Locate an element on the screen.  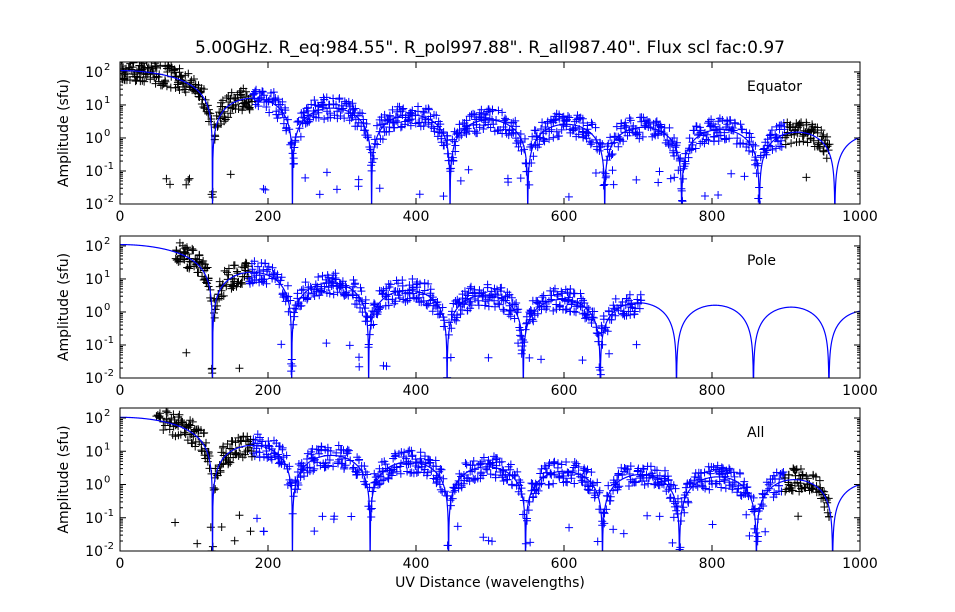
panel-label: Pole is located at coordinates (761, 261).